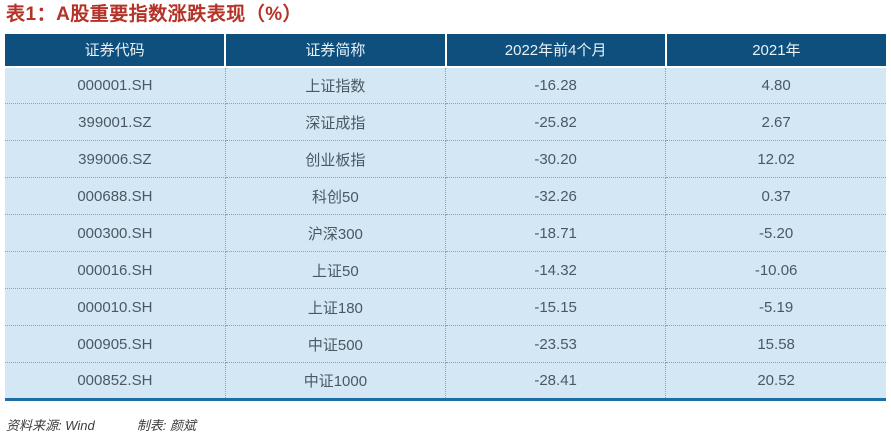 This screenshot has width=891, height=443. What do you see at coordinates (556, 122) in the screenshot?
I see `cell-2022: -25.82` at bounding box center [556, 122].